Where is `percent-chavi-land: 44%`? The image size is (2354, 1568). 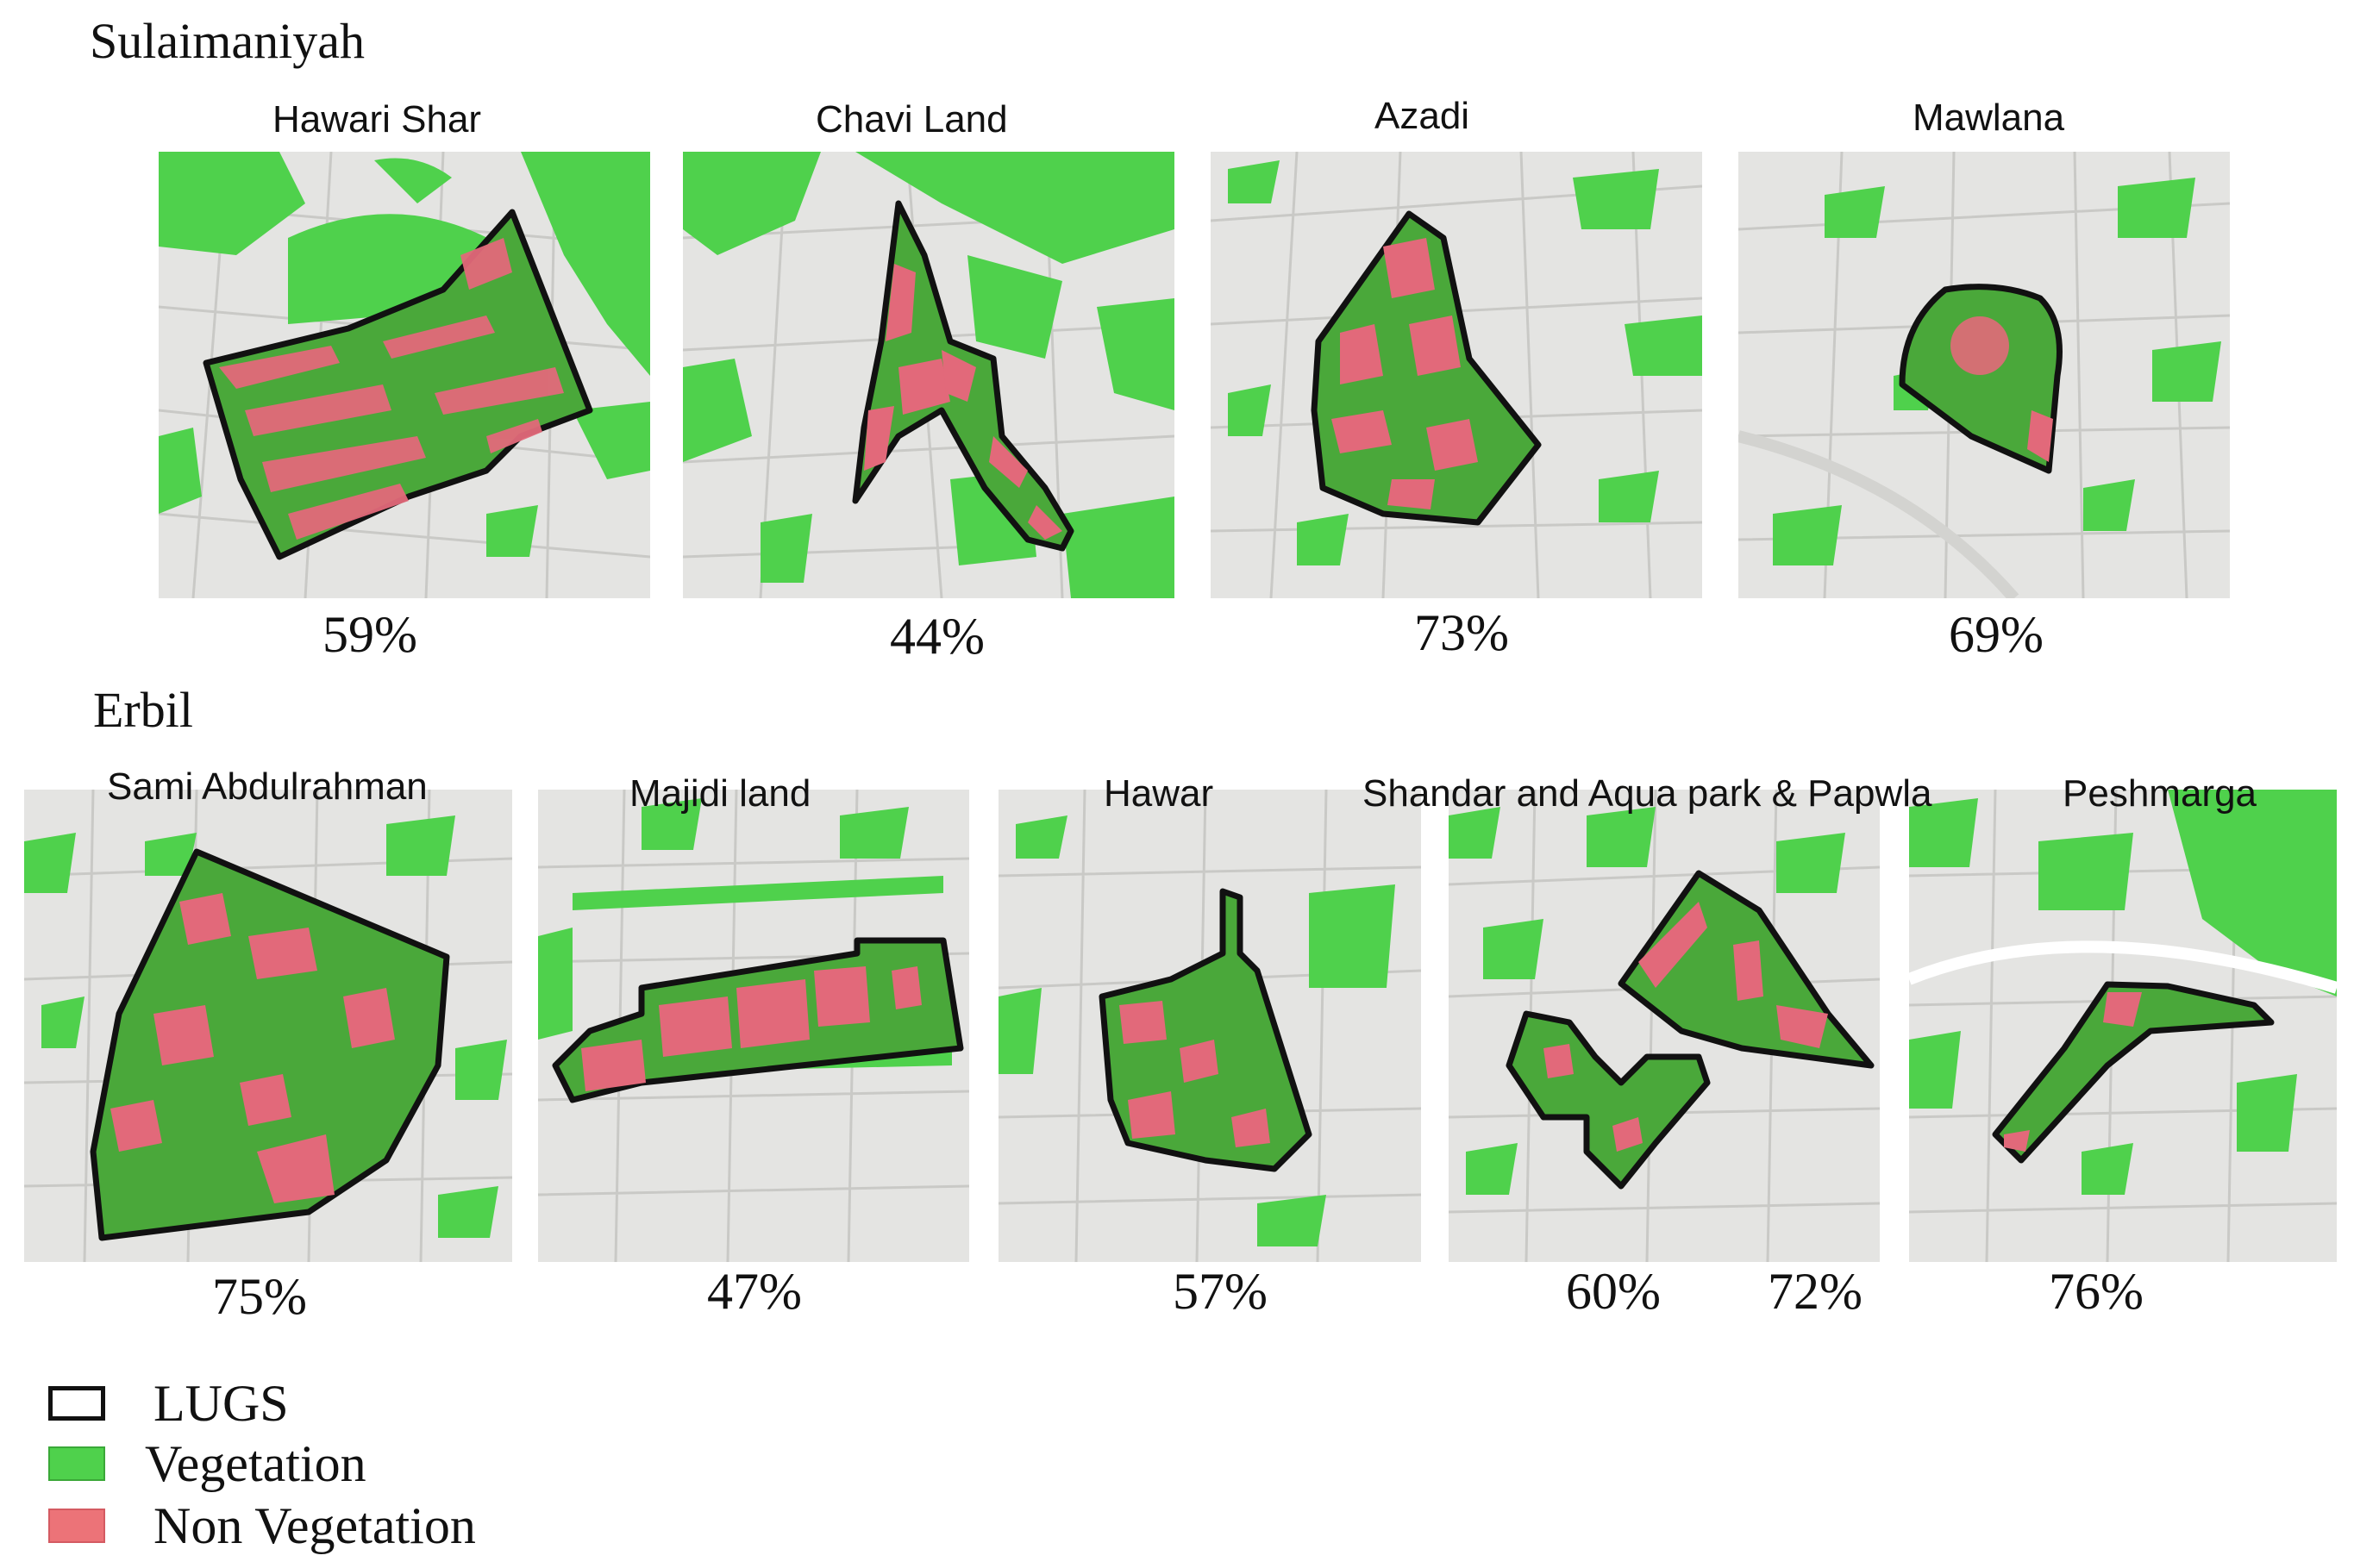 percent-chavi-land: 44% is located at coordinates (937, 636).